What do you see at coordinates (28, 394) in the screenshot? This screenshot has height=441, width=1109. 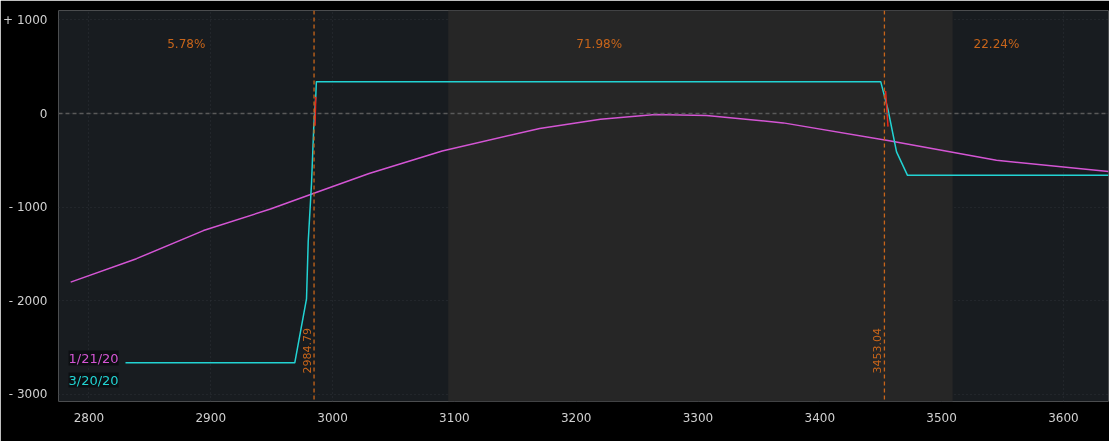 I see `y-tick-label: - 3000` at bounding box center [28, 394].